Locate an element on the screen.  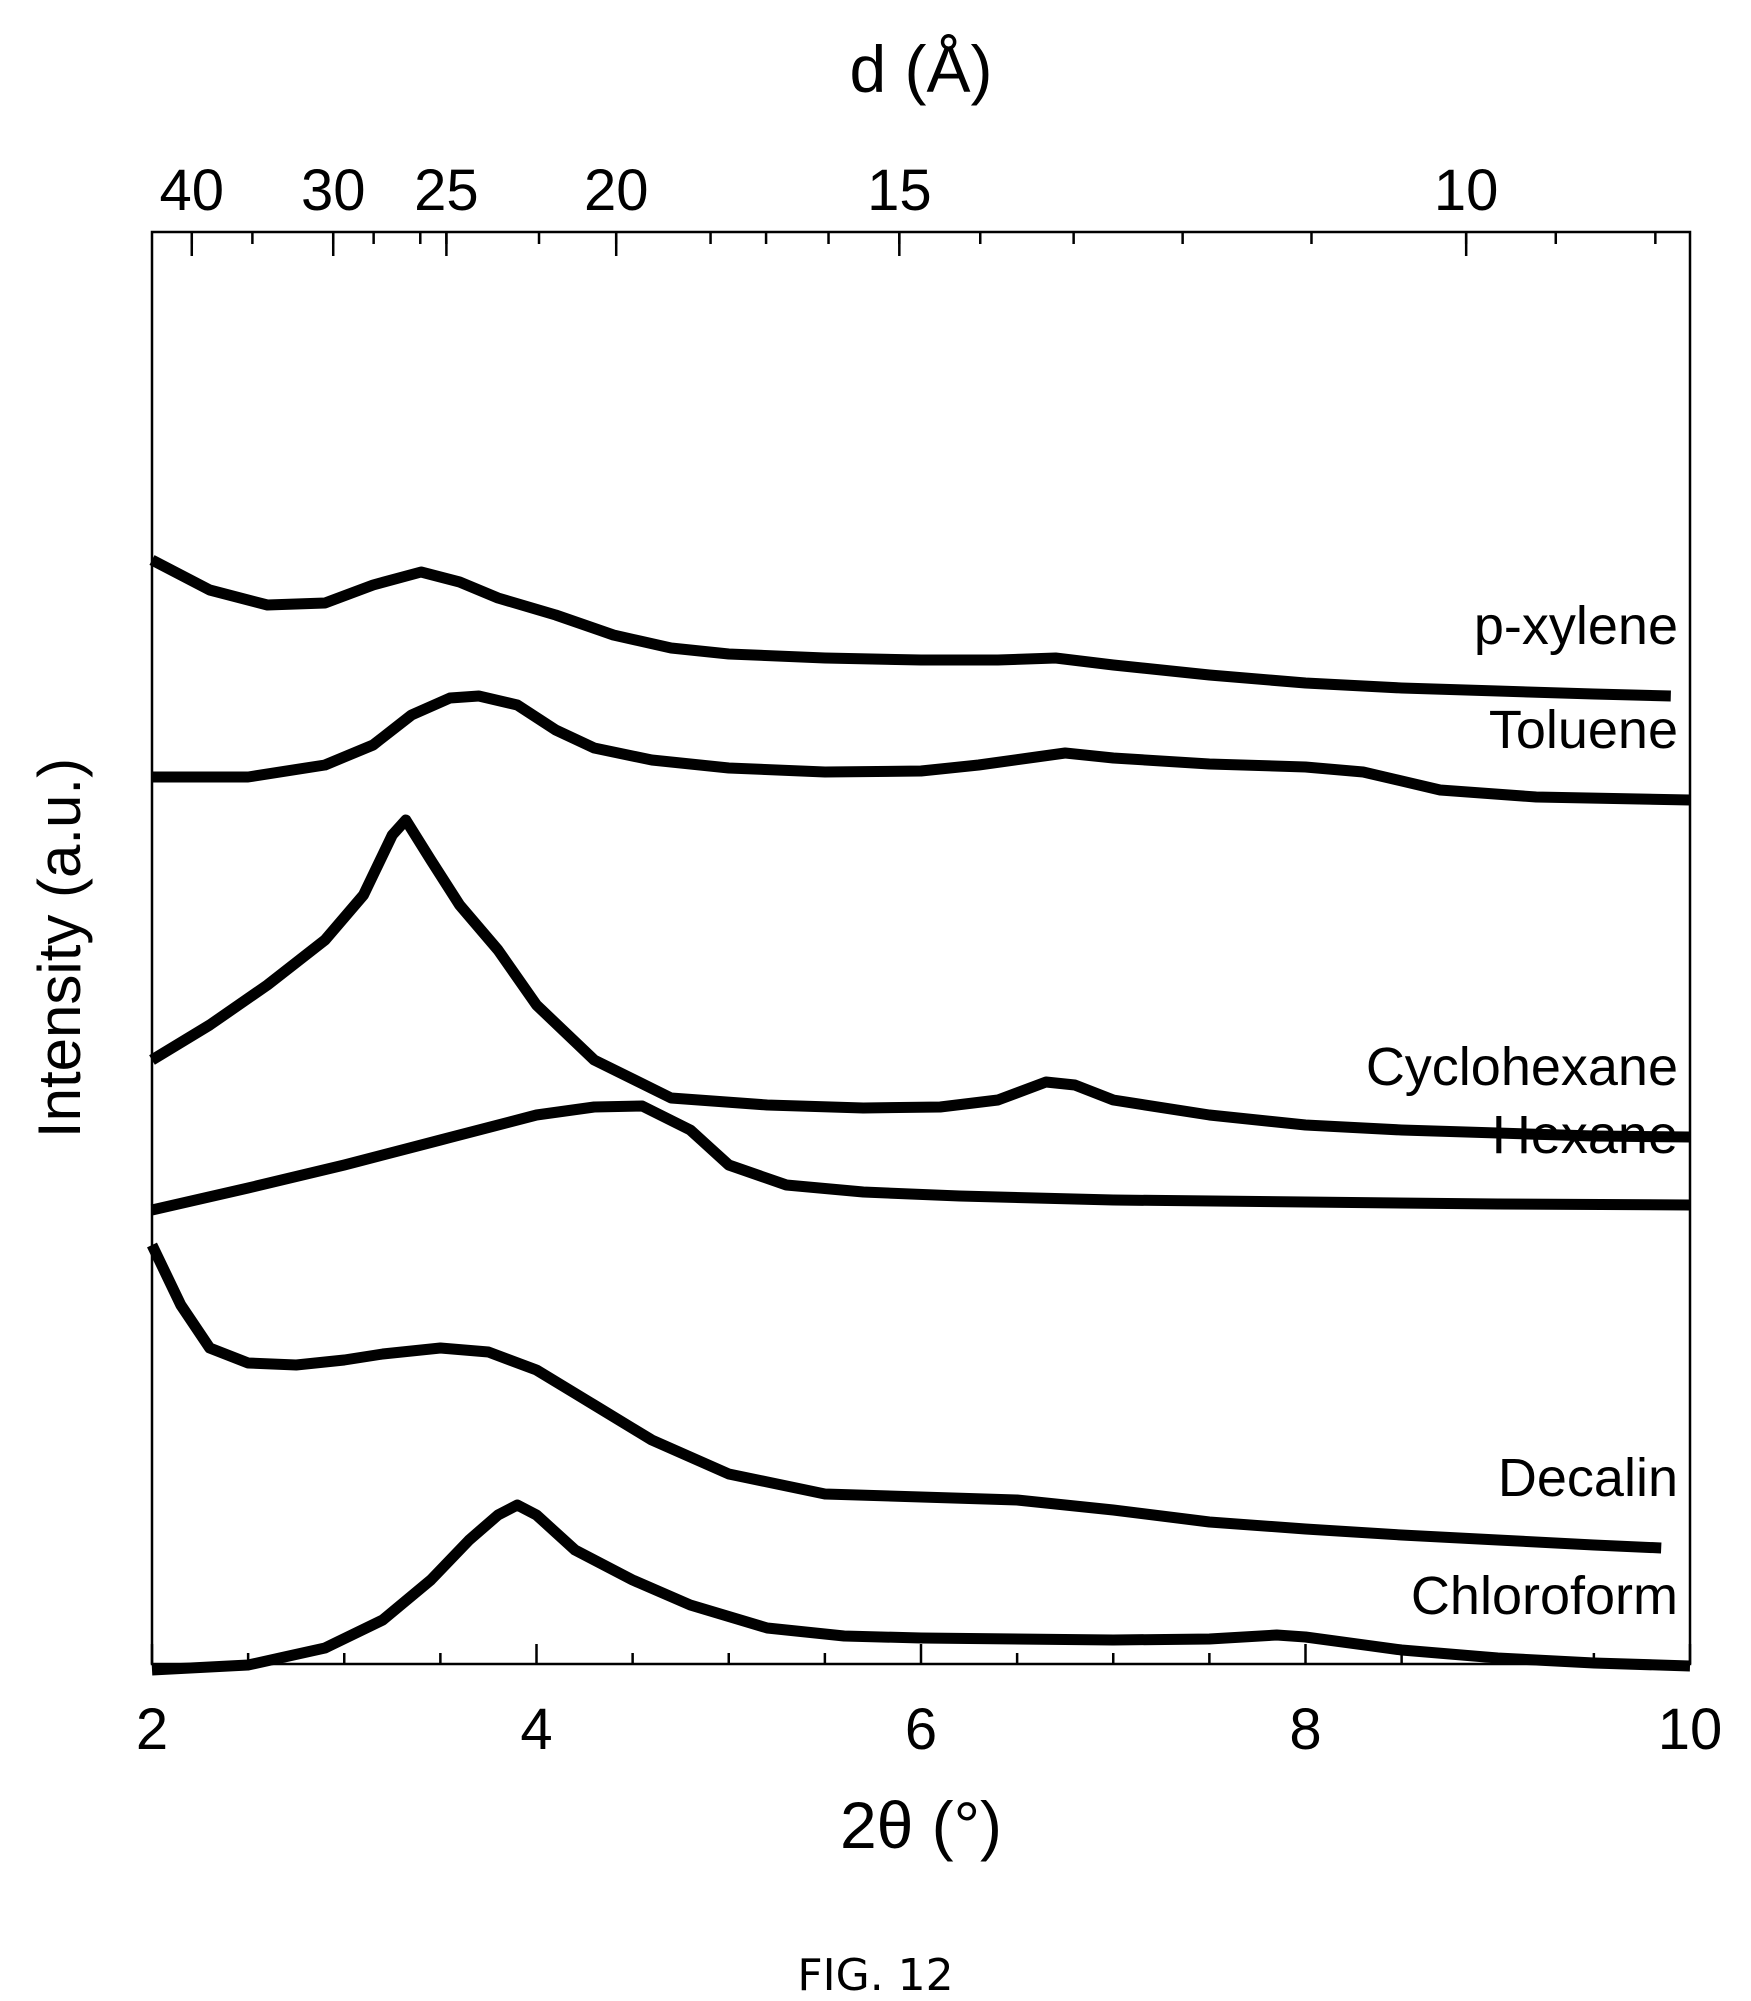
x-axis-title: 2θ (°) is located at coordinates (921, 1825).